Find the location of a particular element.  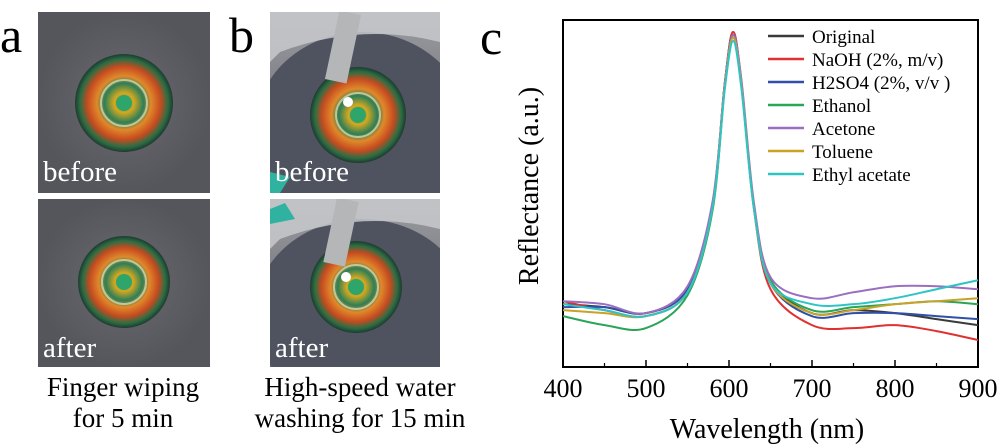

legend-label: Original is located at coordinates (843, 37).